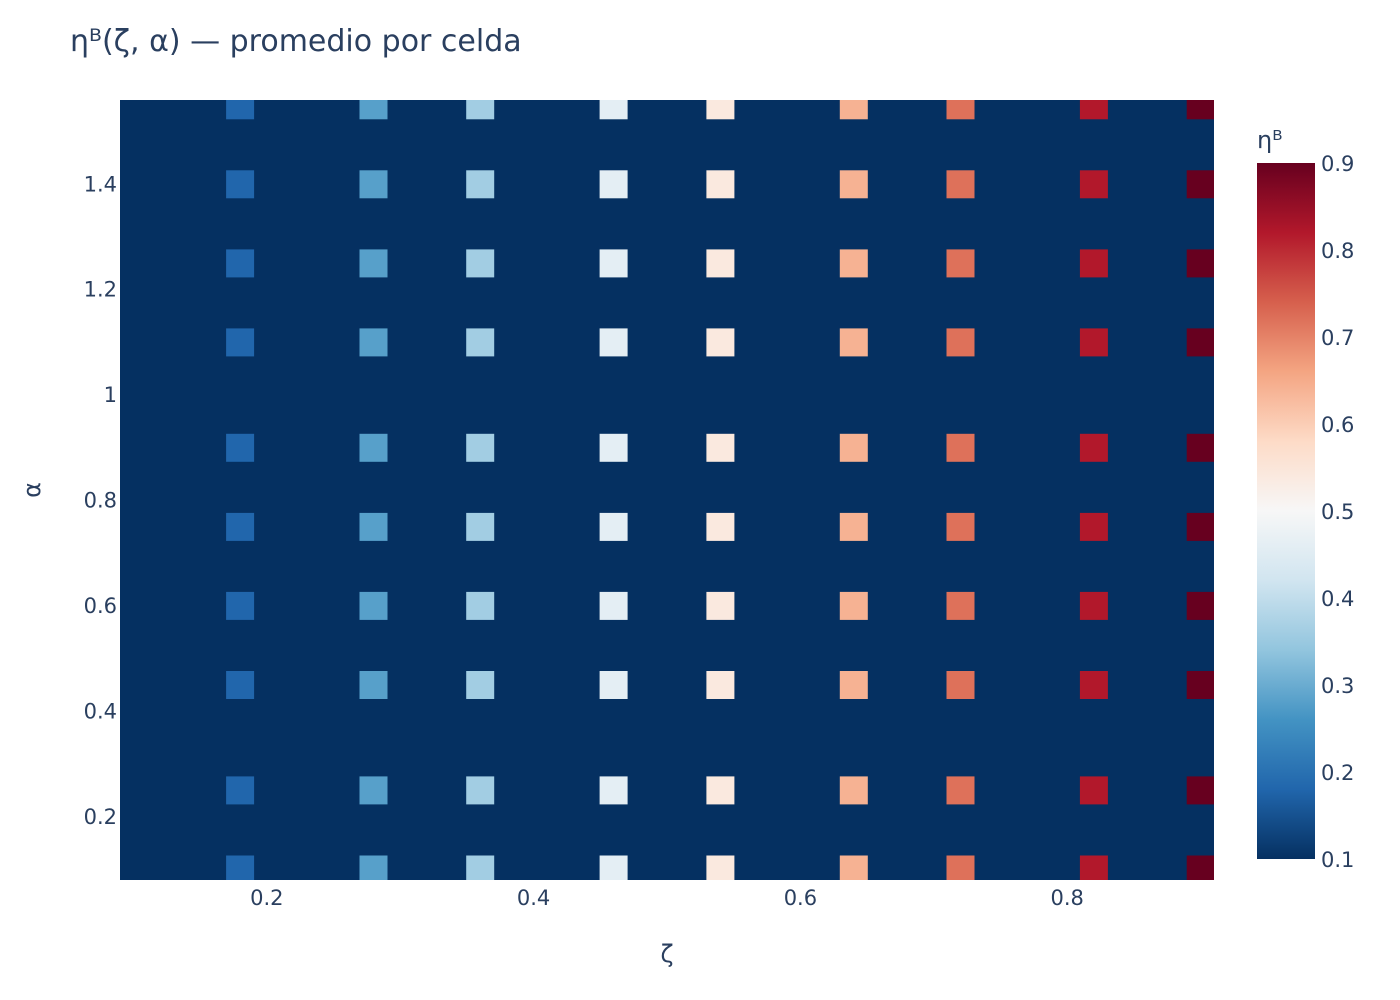 This screenshot has width=1400, height=1000. I want to click on x-axis-ticks: 0.2 0.4 0.6 0.8, so click(667, 898).